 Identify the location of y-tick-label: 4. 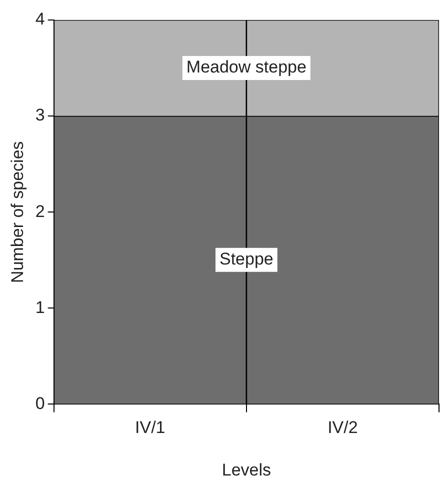
(40, 19).